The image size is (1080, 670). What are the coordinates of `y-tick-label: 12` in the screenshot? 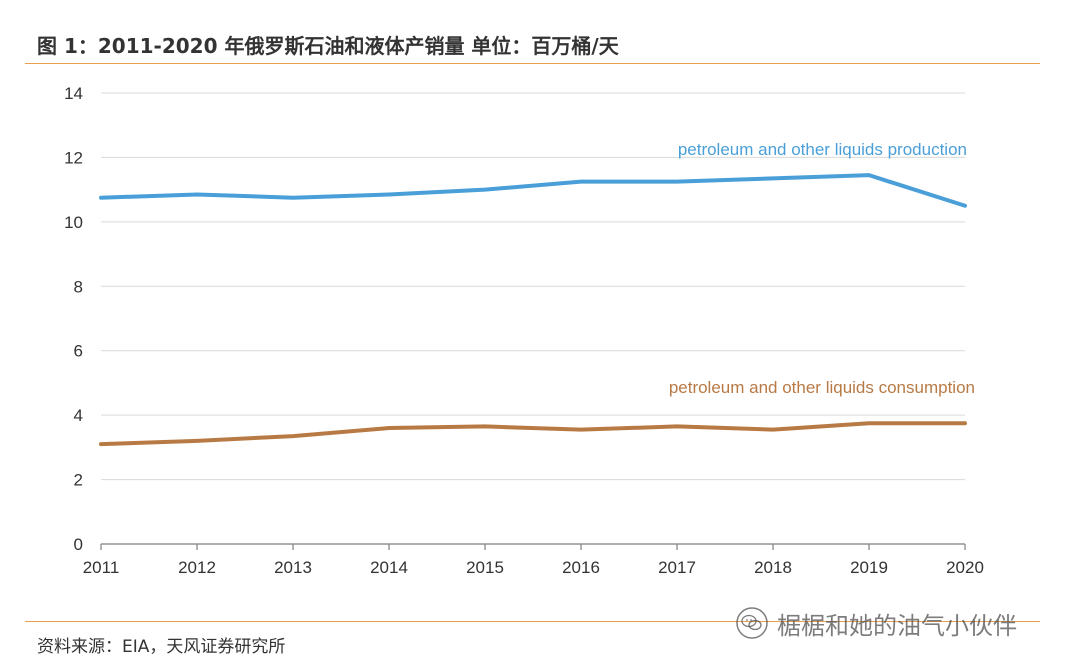 It's located at (73, 157).